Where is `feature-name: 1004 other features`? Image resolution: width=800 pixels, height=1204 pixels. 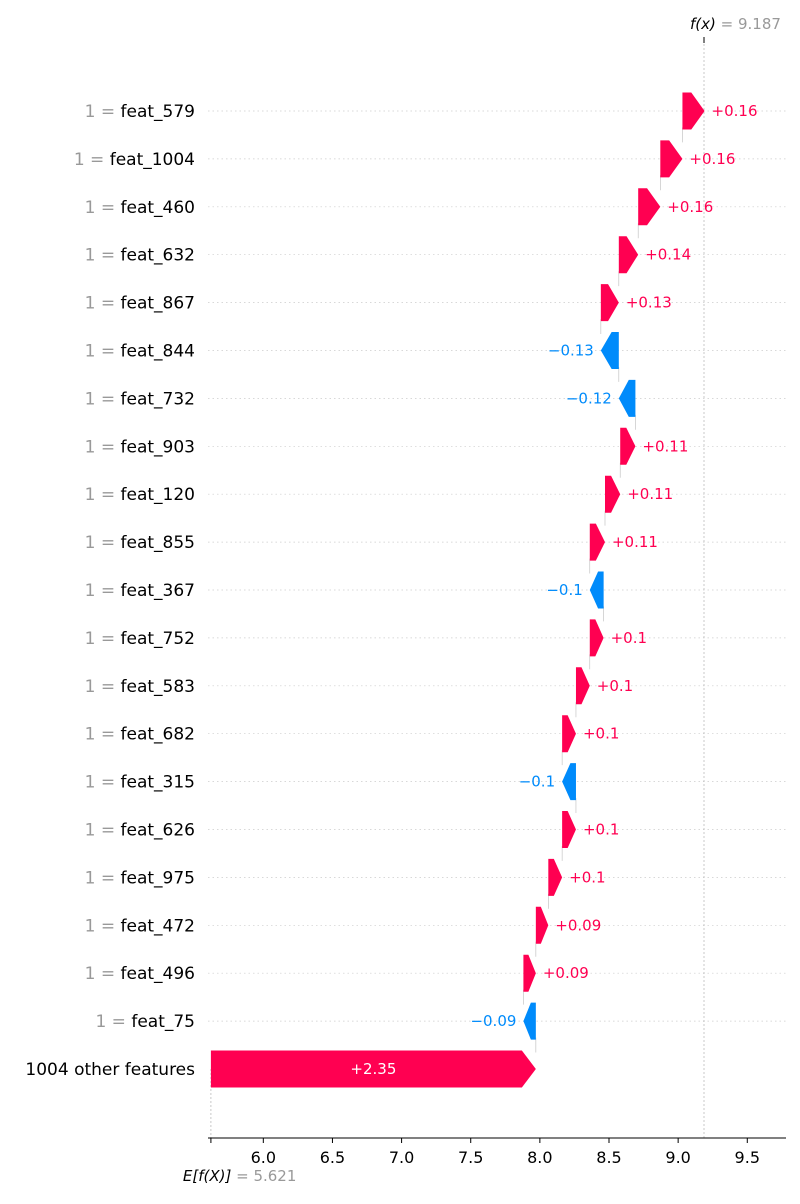
feature-name: 1004 other features is located at coordinates (110, 1070).